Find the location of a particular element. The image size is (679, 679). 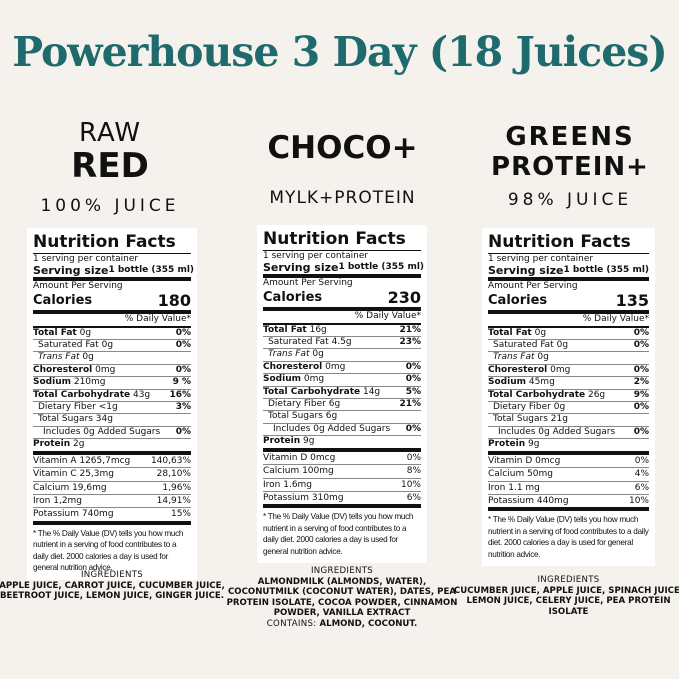

nutrient-label: Choresterol 0mg is located at coordinates (529, 370).